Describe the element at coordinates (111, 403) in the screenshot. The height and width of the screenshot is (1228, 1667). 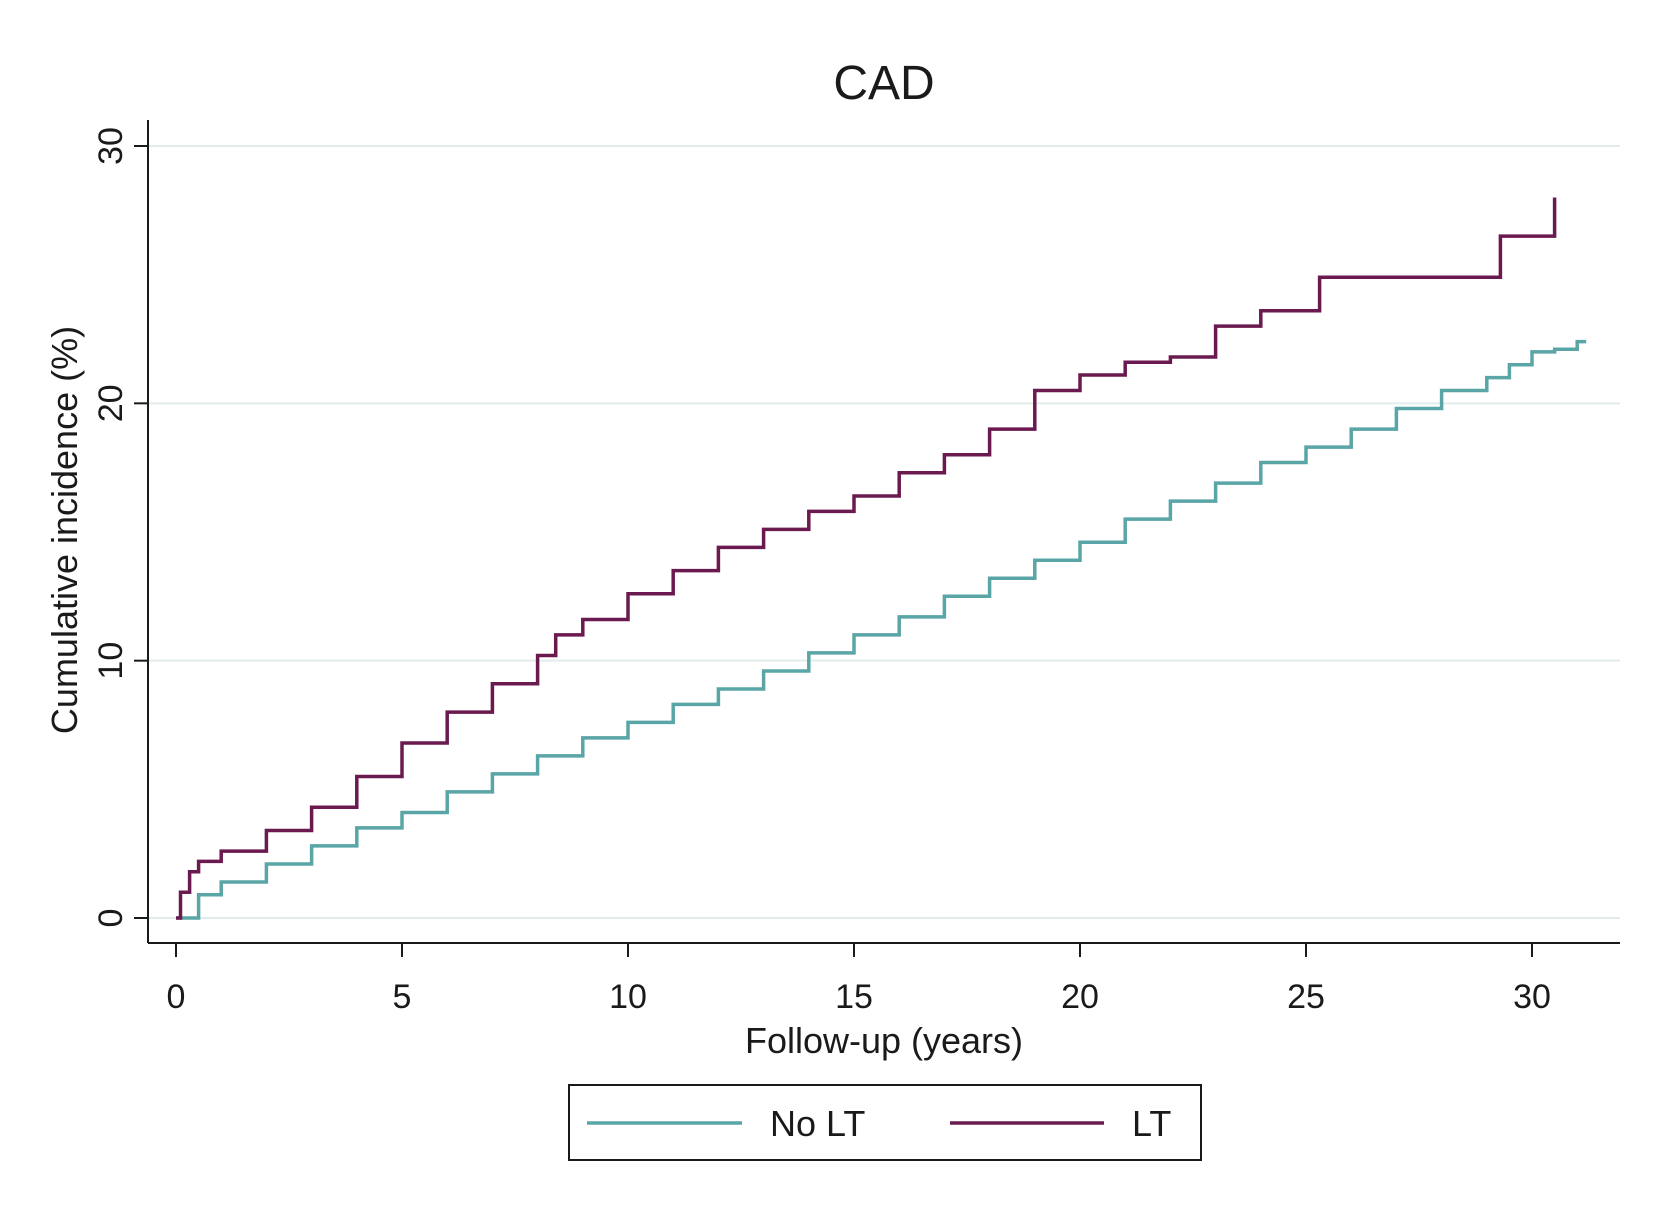
I see `y-tick-label-20: 20` at that location.